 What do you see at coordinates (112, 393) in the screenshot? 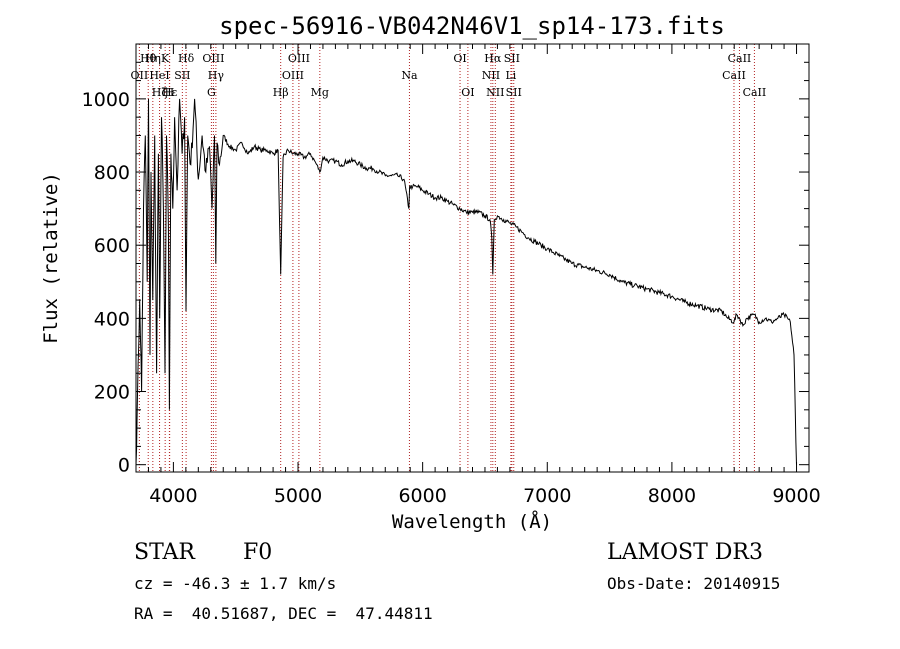
I see `y-tick-label: 200` at bounding box center [112, 393].